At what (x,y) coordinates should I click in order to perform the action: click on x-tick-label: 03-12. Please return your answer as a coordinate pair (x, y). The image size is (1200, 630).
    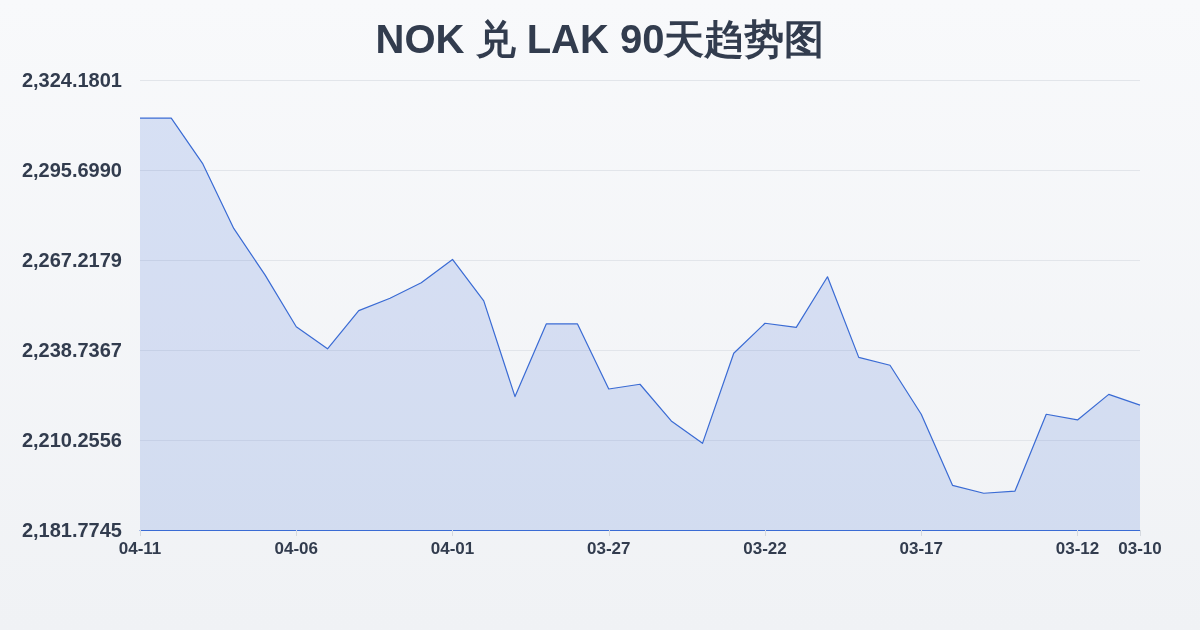
    Looking at the image, I should click on (1077, 548).